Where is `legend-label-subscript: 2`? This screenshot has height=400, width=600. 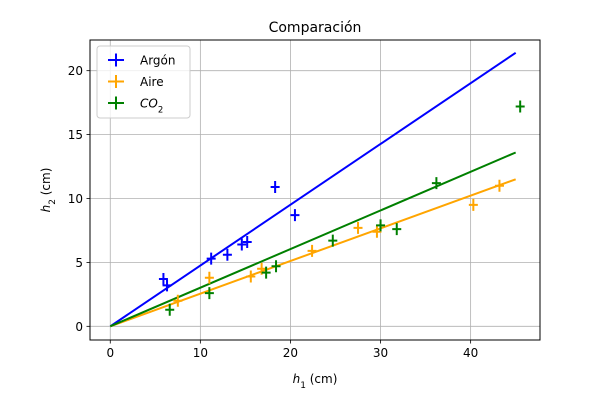
legend-label-subscript: 2 is located at coordinates (160, 111).